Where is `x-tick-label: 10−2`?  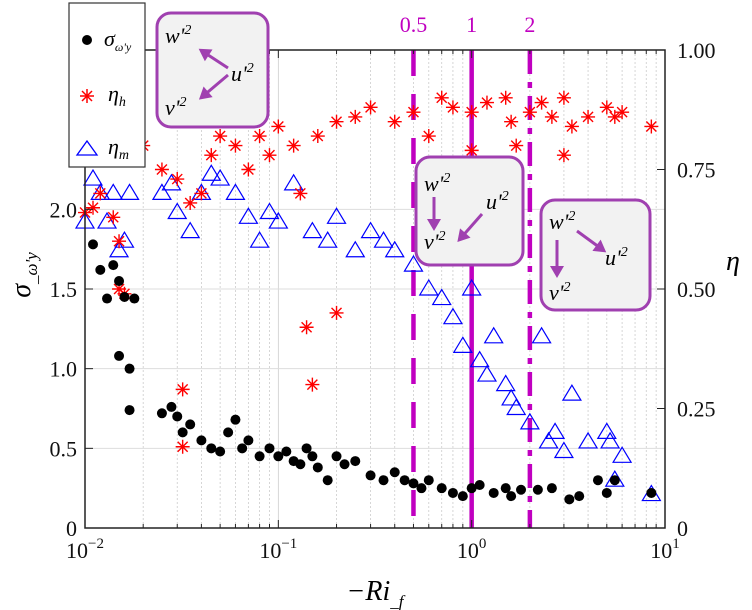
x-tick-label: 10−2 is located at coordinates (85, 549).